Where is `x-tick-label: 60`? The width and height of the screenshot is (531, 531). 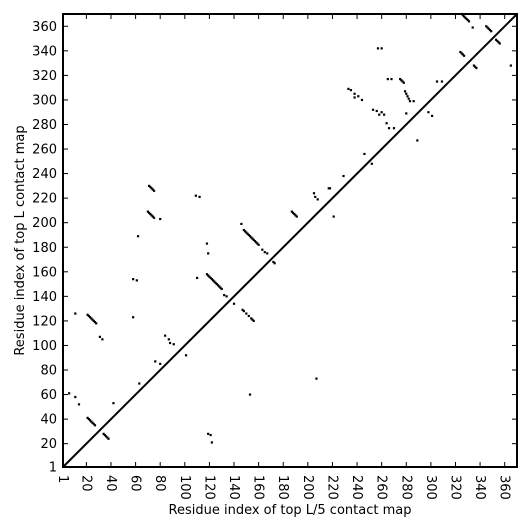
x-tick-label: 60 is located at coordinates (135, 483).